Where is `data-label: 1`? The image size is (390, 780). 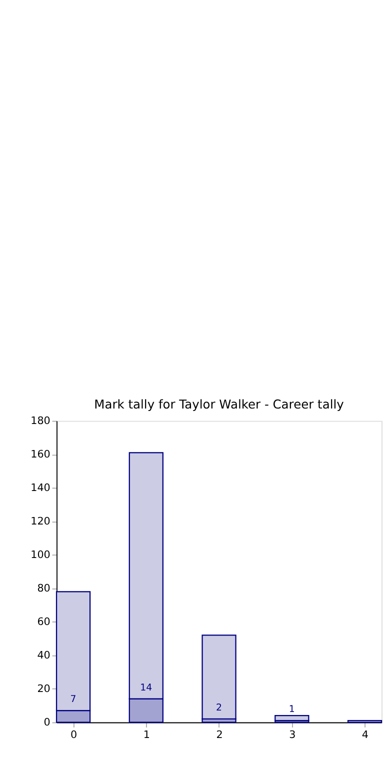 data-label: 1 is located at coordinates (291, 710).